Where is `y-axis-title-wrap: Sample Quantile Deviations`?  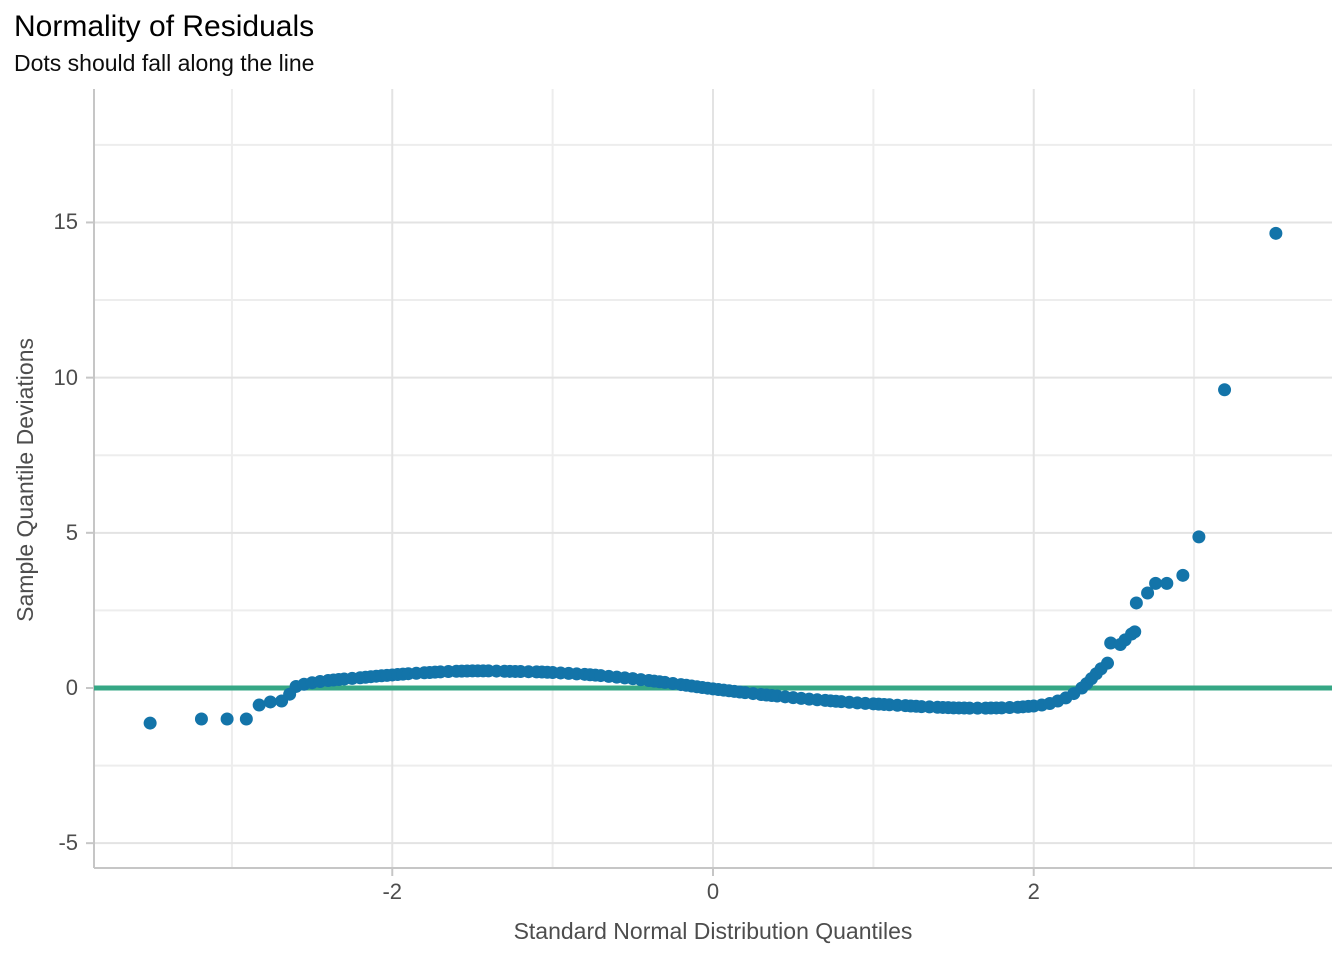 y-axis-title-wrap: Sample Quantile Deviations is located at coordinates (25, 480).